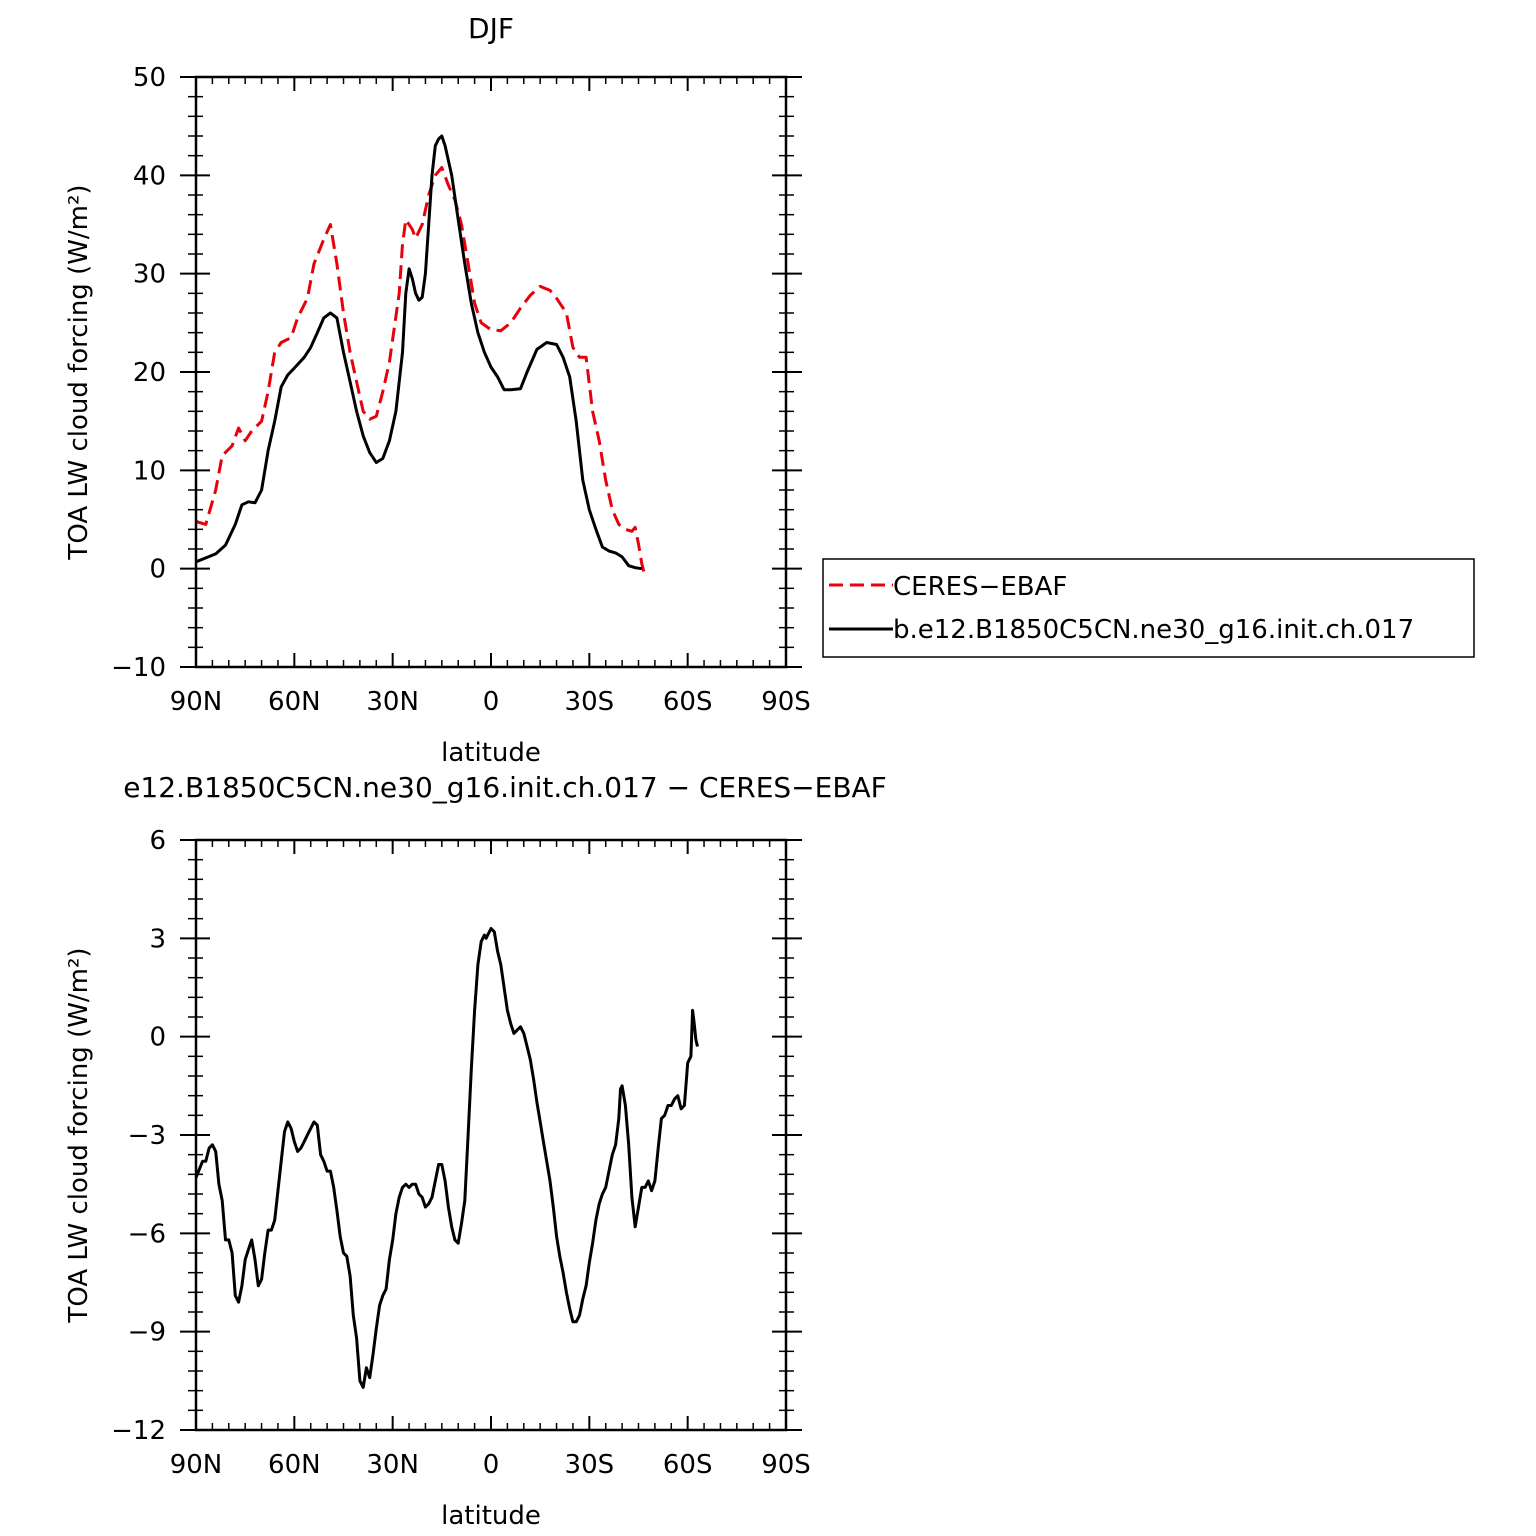 This screenshot has height=1536, width=1536. What do you see at coordinates (157, 939) in the screenshot?
I see `y-tick-label: 3` at bounding box center [157, 939].